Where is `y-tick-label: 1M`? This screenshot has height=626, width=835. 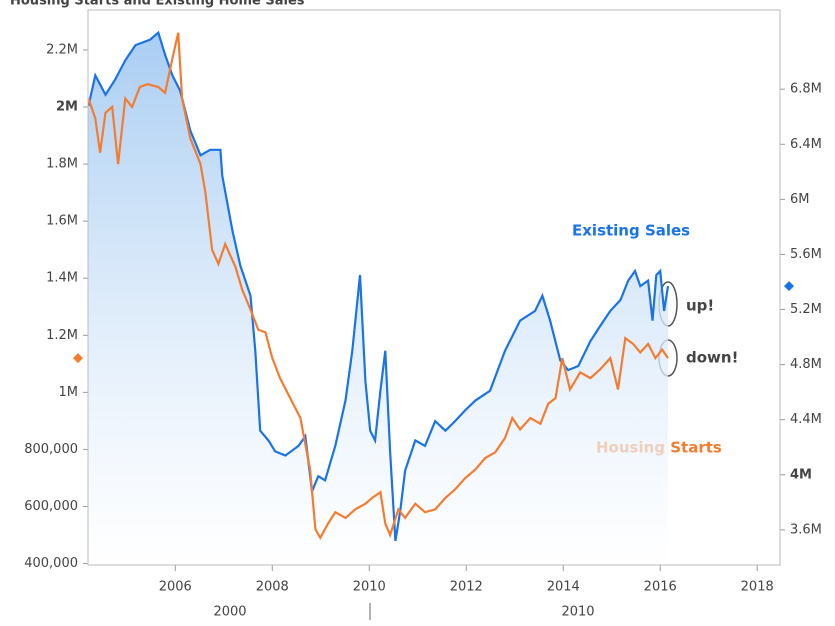 y-tick-label: 1M is located at coordinates (69, 392).